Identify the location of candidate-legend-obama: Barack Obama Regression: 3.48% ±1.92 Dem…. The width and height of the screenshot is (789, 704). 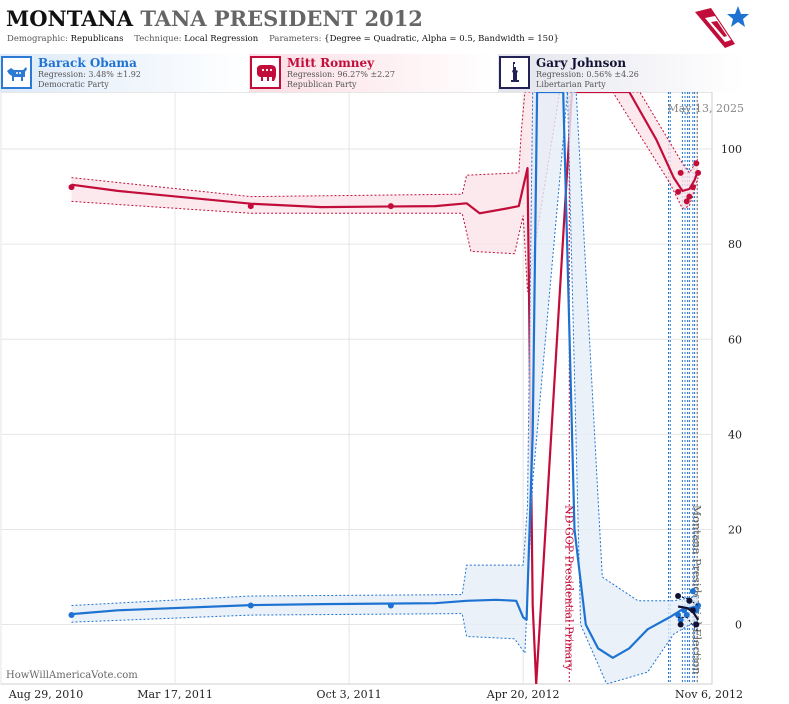
(123, 73).